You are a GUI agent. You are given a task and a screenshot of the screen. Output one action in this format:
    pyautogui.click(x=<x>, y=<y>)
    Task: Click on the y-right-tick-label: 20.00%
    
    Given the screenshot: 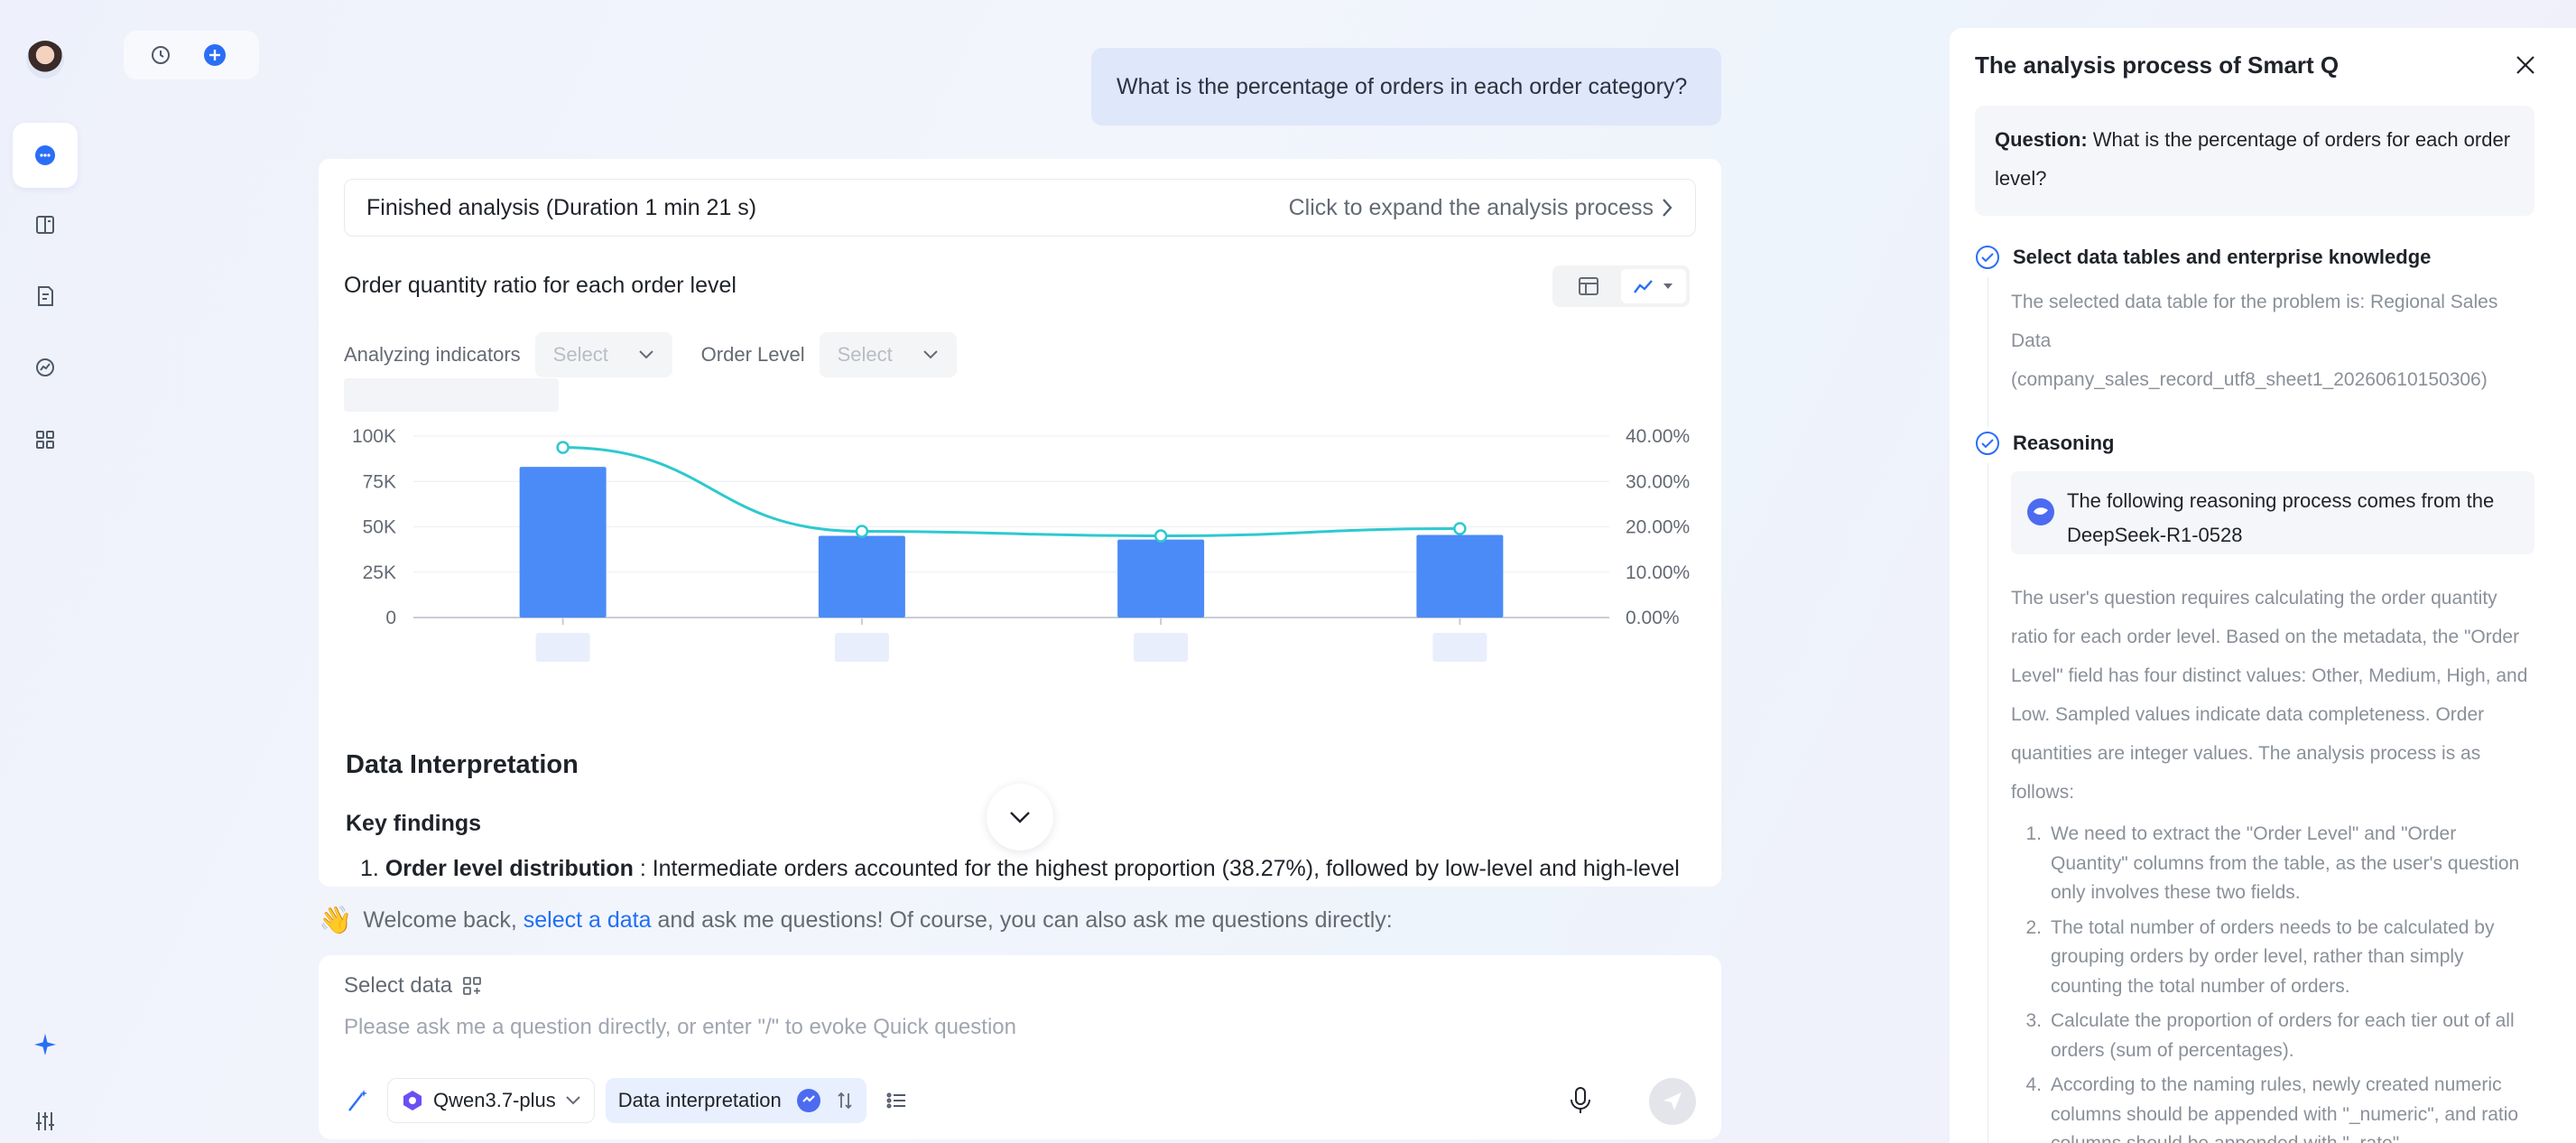 What is the action you would take?
    pyautogui.click(x=1658, y=527)
    